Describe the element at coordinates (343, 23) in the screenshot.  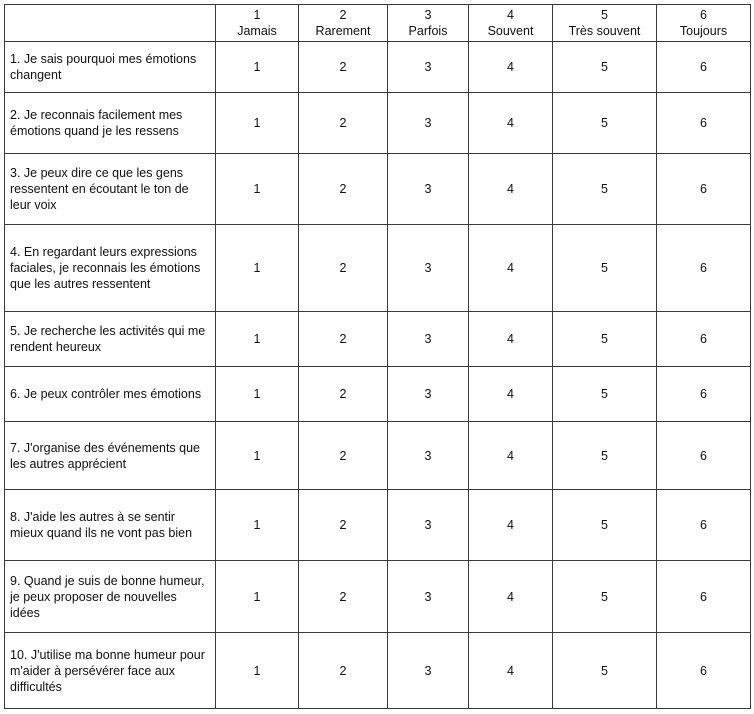
I see `header-column-2: 2 Rarement` at that location.